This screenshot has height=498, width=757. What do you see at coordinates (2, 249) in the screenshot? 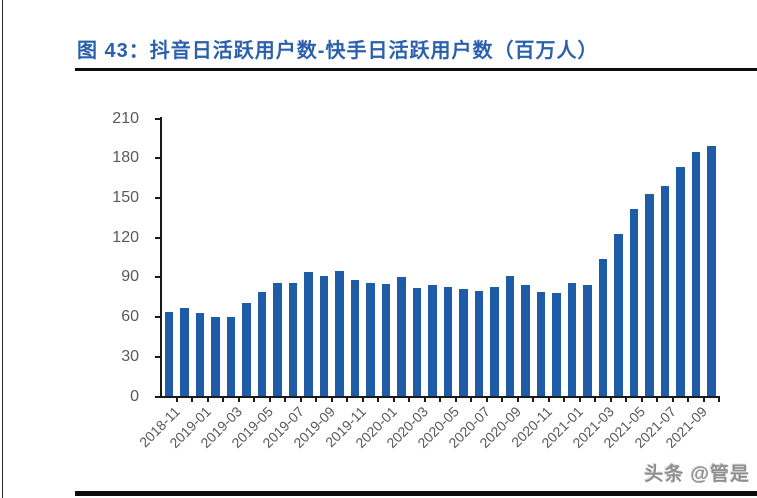
I see `left-border-line` at bounding box center [2, 249].